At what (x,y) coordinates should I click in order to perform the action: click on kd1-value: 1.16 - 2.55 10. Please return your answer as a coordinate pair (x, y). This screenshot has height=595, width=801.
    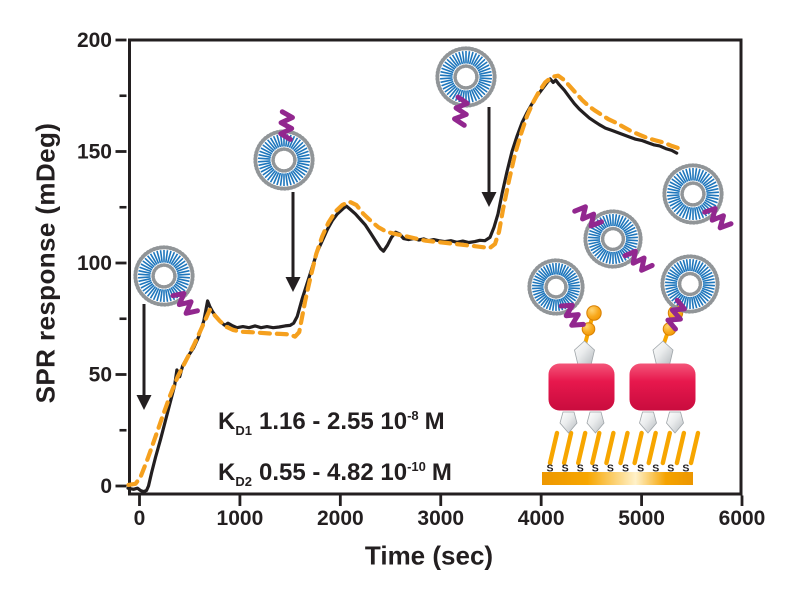
    Looking at the image, I should click on (333, 421).